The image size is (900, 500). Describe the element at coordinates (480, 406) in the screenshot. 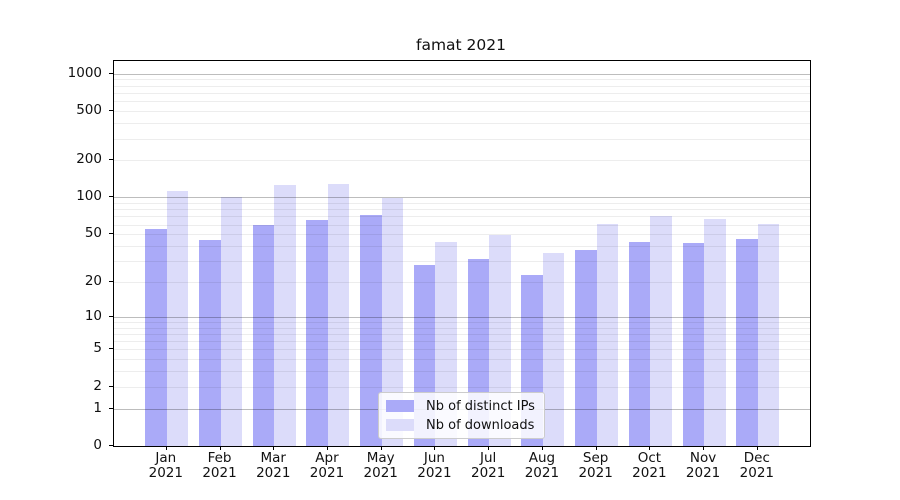

I see `legend-label-nb-of-distinct-ips: Nb of distinct IPs` at that location.